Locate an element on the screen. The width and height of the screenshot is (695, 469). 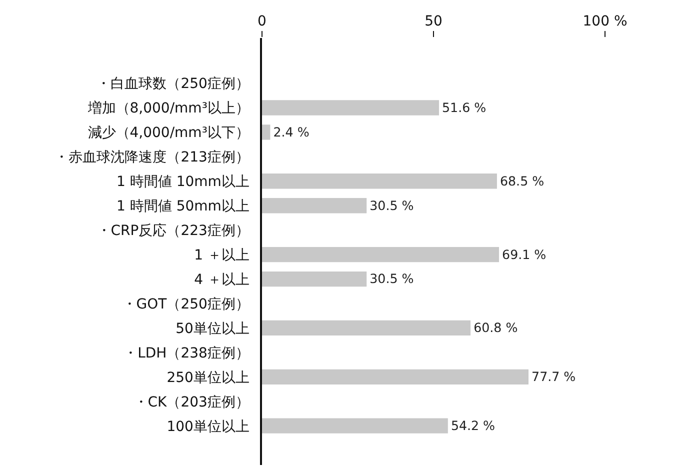
data-label: 69.1 % is located at coordinates (524, 254).